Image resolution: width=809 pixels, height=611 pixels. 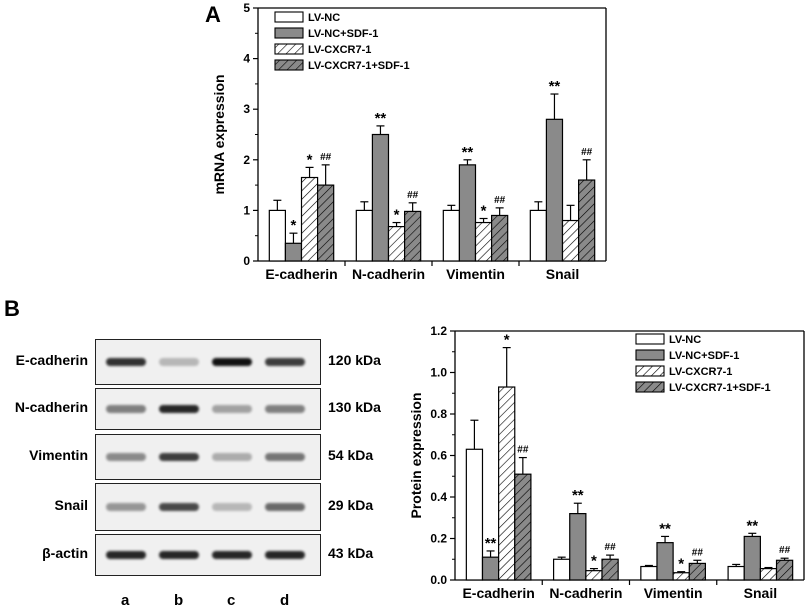 I want to click on protein-legend-label: LV-NC, so click(x=685, y=340).